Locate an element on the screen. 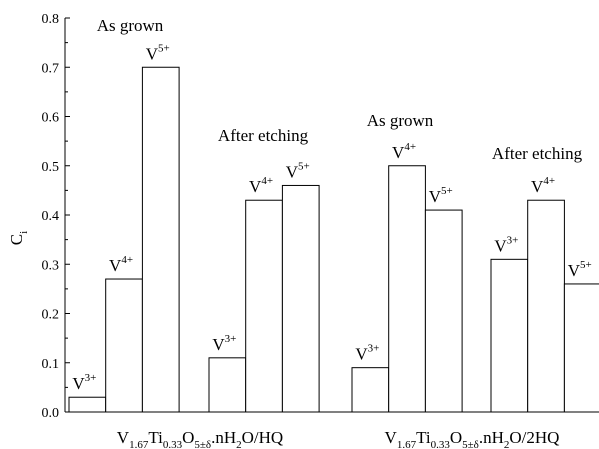 Image resolution: width=599 pixels, height=449 pixels. y-tick-label: 0.2 is located at coordinates (51, 315).